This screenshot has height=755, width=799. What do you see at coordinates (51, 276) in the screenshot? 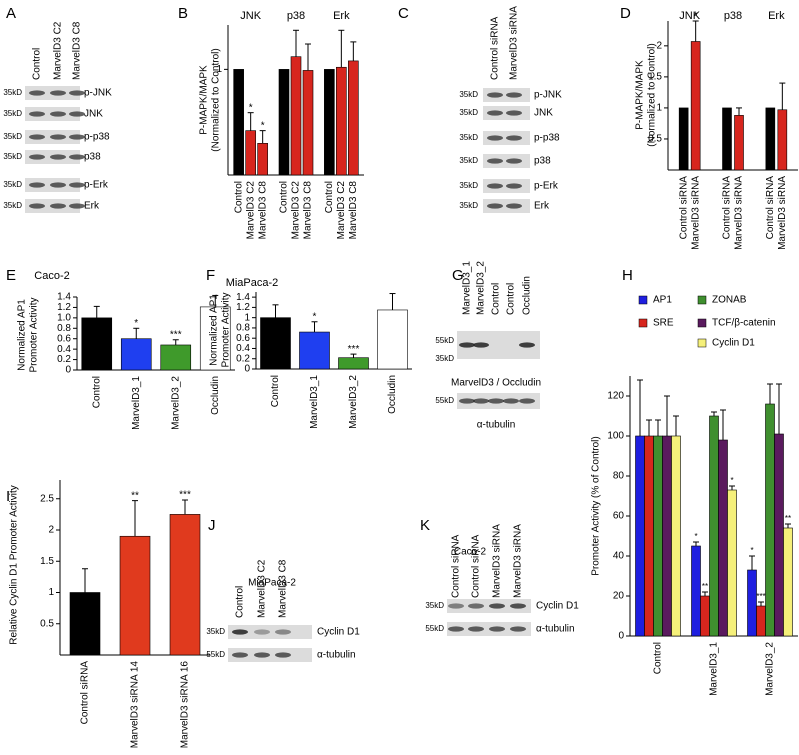
I see `chart-title: Caco-2` at bounding box center [51, 276].